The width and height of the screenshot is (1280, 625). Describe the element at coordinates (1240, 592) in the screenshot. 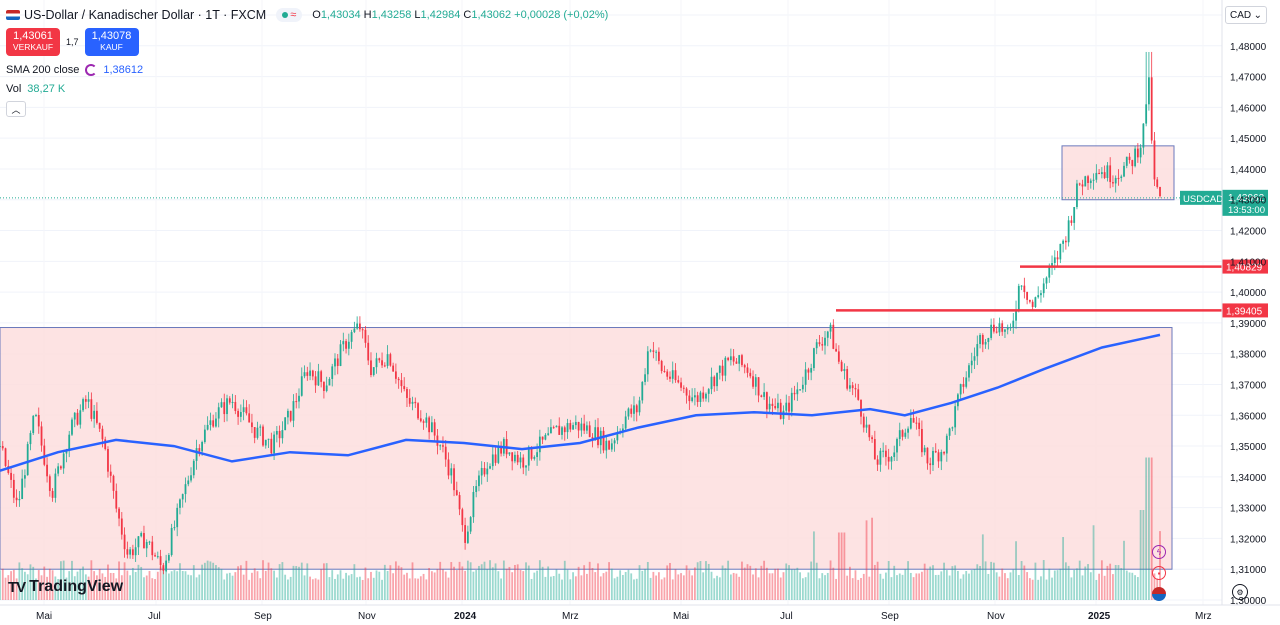

I see `settings-icon: ⚙` at that location.